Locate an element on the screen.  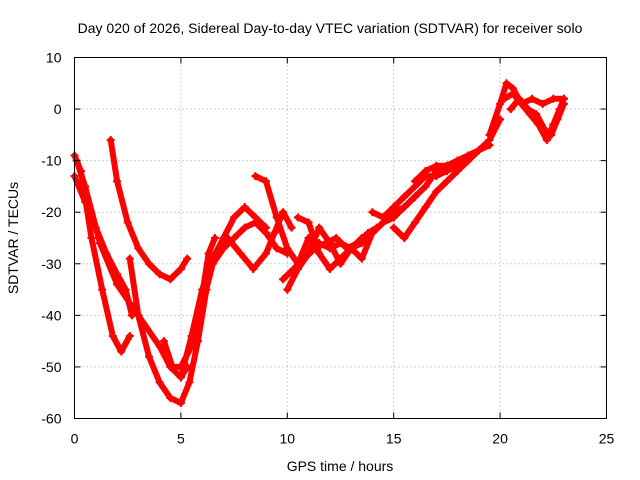
x-tick-label: 0 is located at coordinates (75, 439).